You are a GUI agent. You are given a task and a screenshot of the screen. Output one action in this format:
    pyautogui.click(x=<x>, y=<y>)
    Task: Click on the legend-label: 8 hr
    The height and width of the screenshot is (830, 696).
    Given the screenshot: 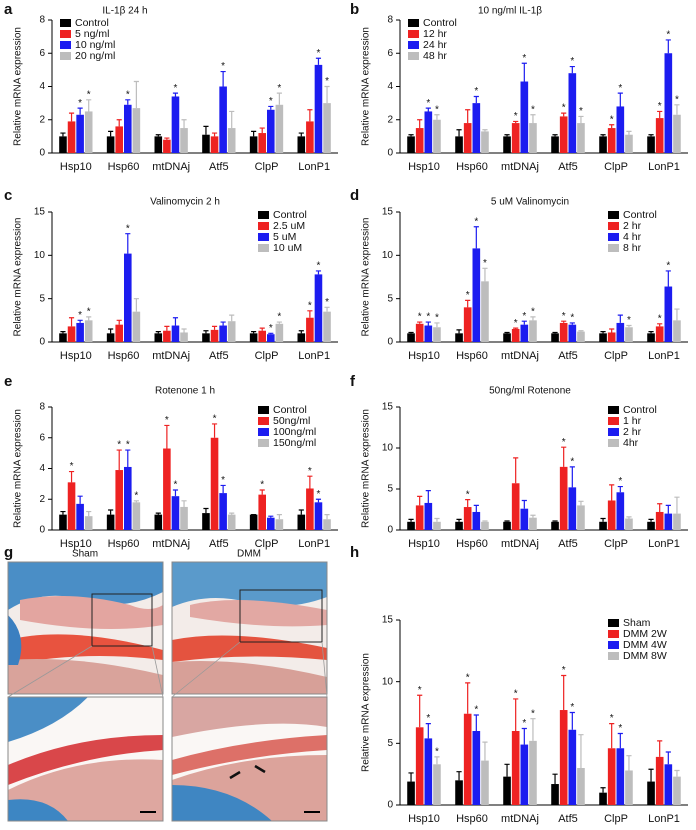 What is the action you would take?
    pyautogui.click(x=632, y=248)
    